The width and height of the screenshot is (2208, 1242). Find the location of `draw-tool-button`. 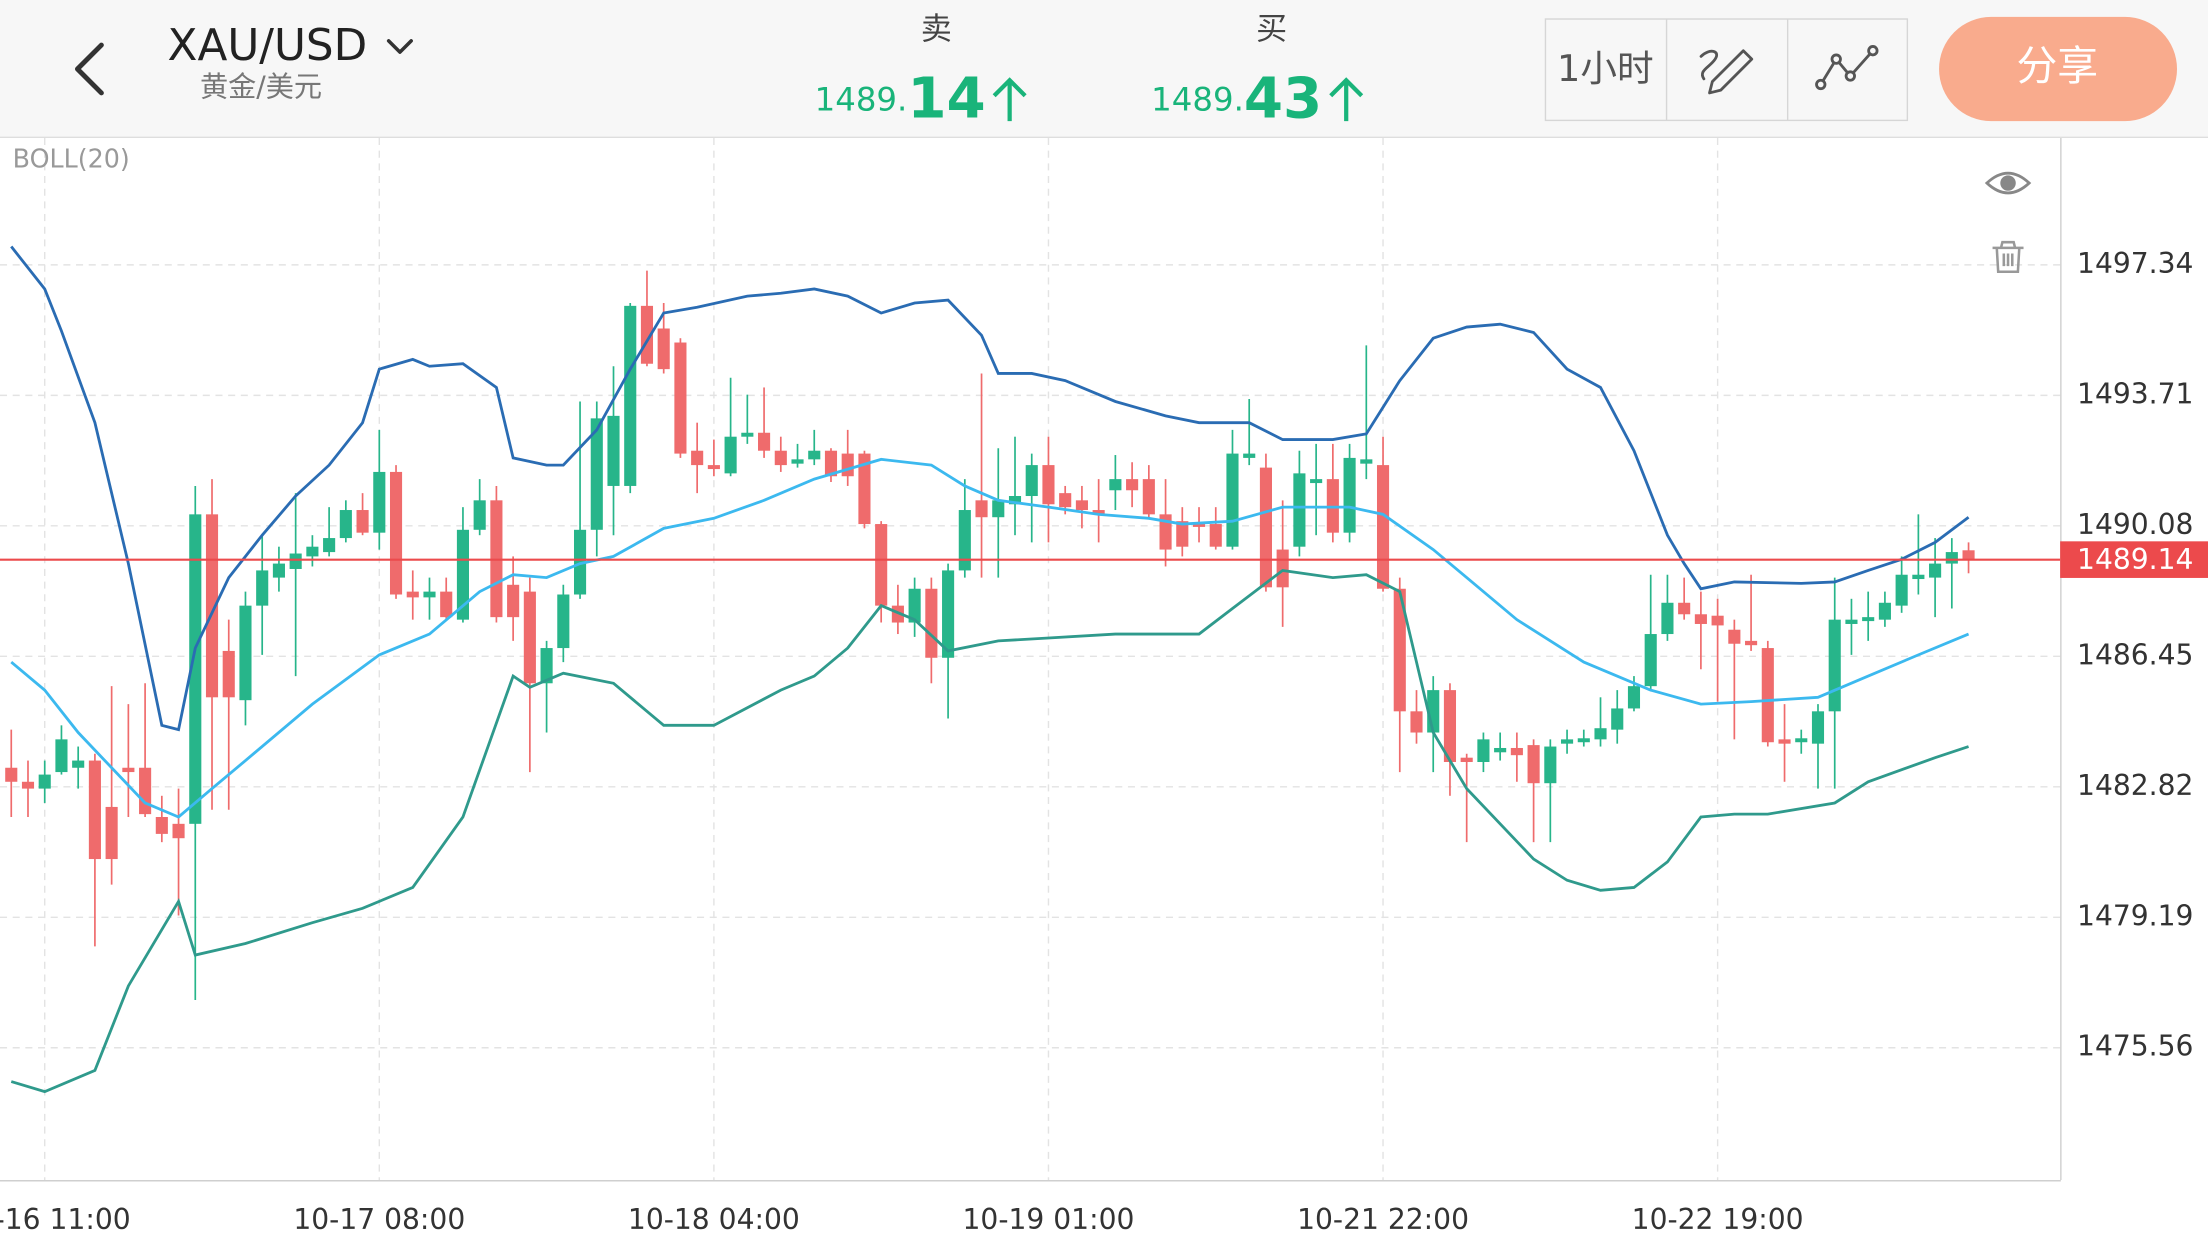

draw-tool-button is located at coordinates (1726, 72).